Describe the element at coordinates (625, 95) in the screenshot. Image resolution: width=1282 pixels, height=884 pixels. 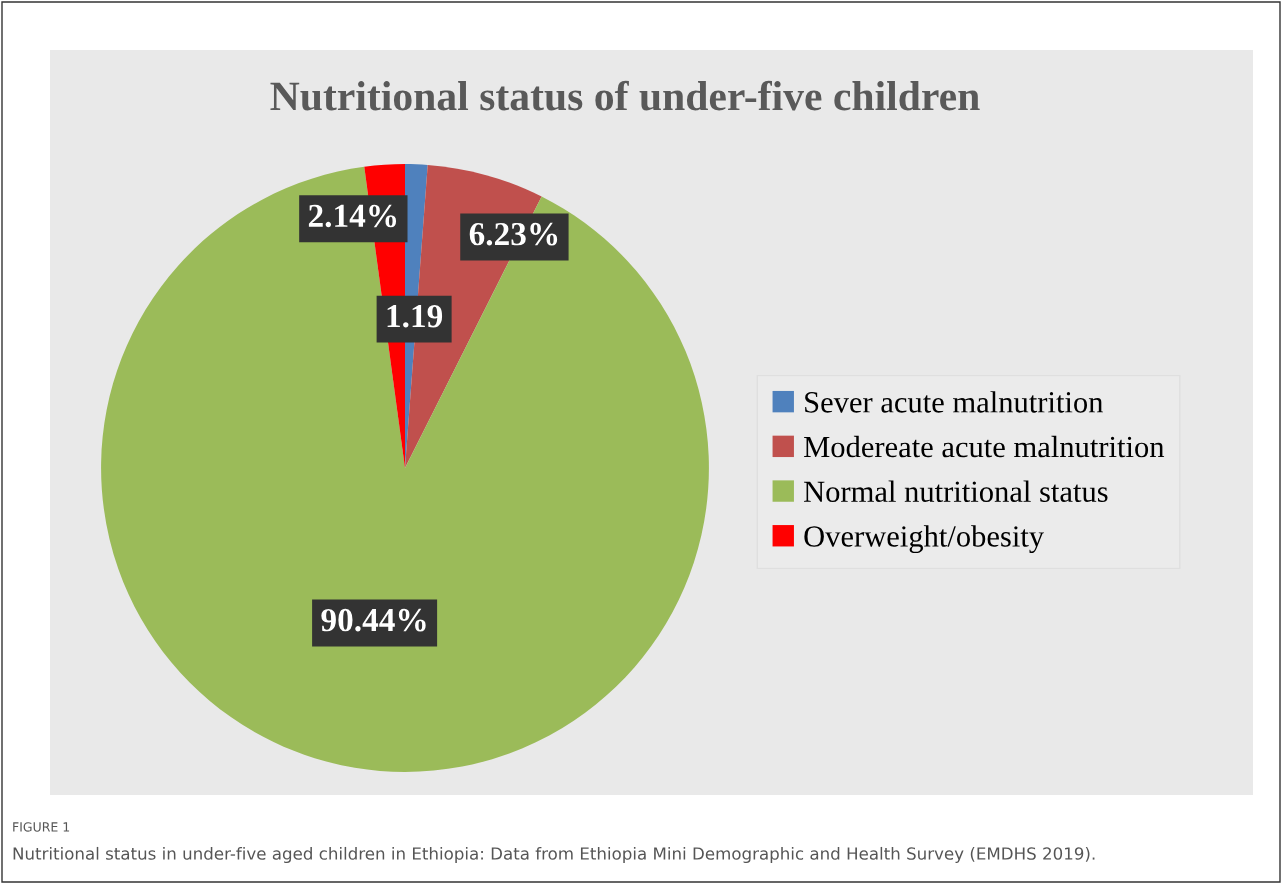
I see `chart-title: Nutritional status of under-five children` at that location.